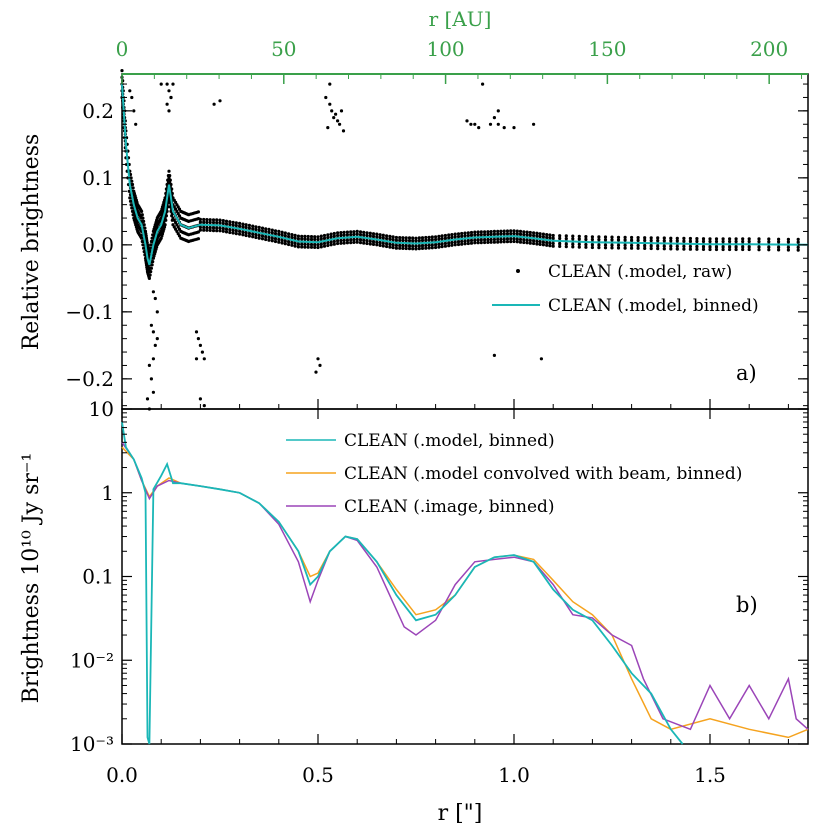 This screenshot has width=831, height=831. What do you see at coordinates (98, 111) in the screenshot?
I see `a-ytick-label: 0.2` at bounding box center [98, 111].